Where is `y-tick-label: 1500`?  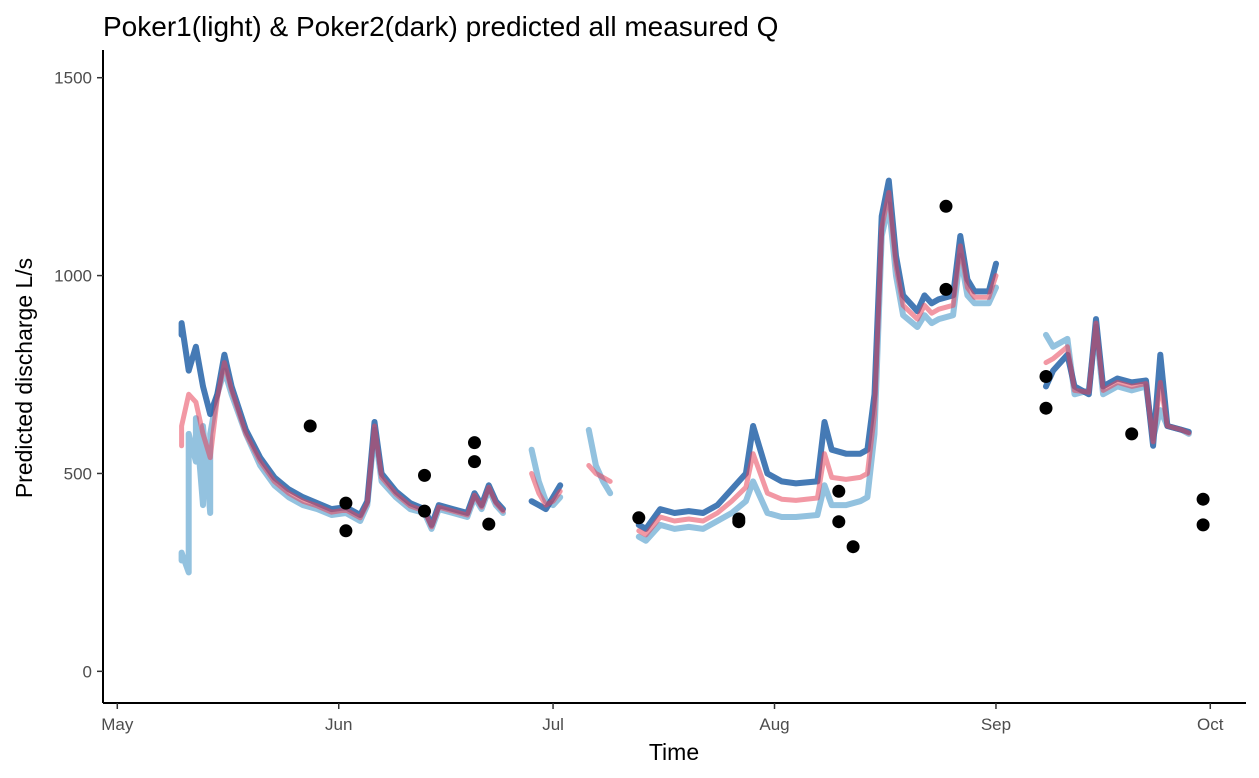 y-tick-label: 1500 is located at coordinates (73, 78).